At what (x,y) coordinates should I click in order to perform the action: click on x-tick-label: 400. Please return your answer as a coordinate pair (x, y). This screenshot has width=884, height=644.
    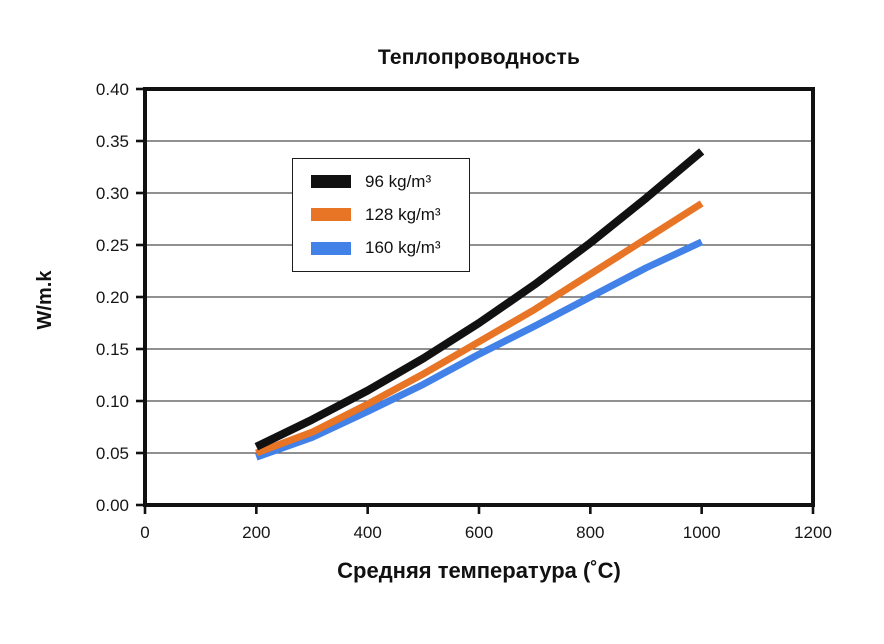
    Looking at the image, I should click on (367, 532).